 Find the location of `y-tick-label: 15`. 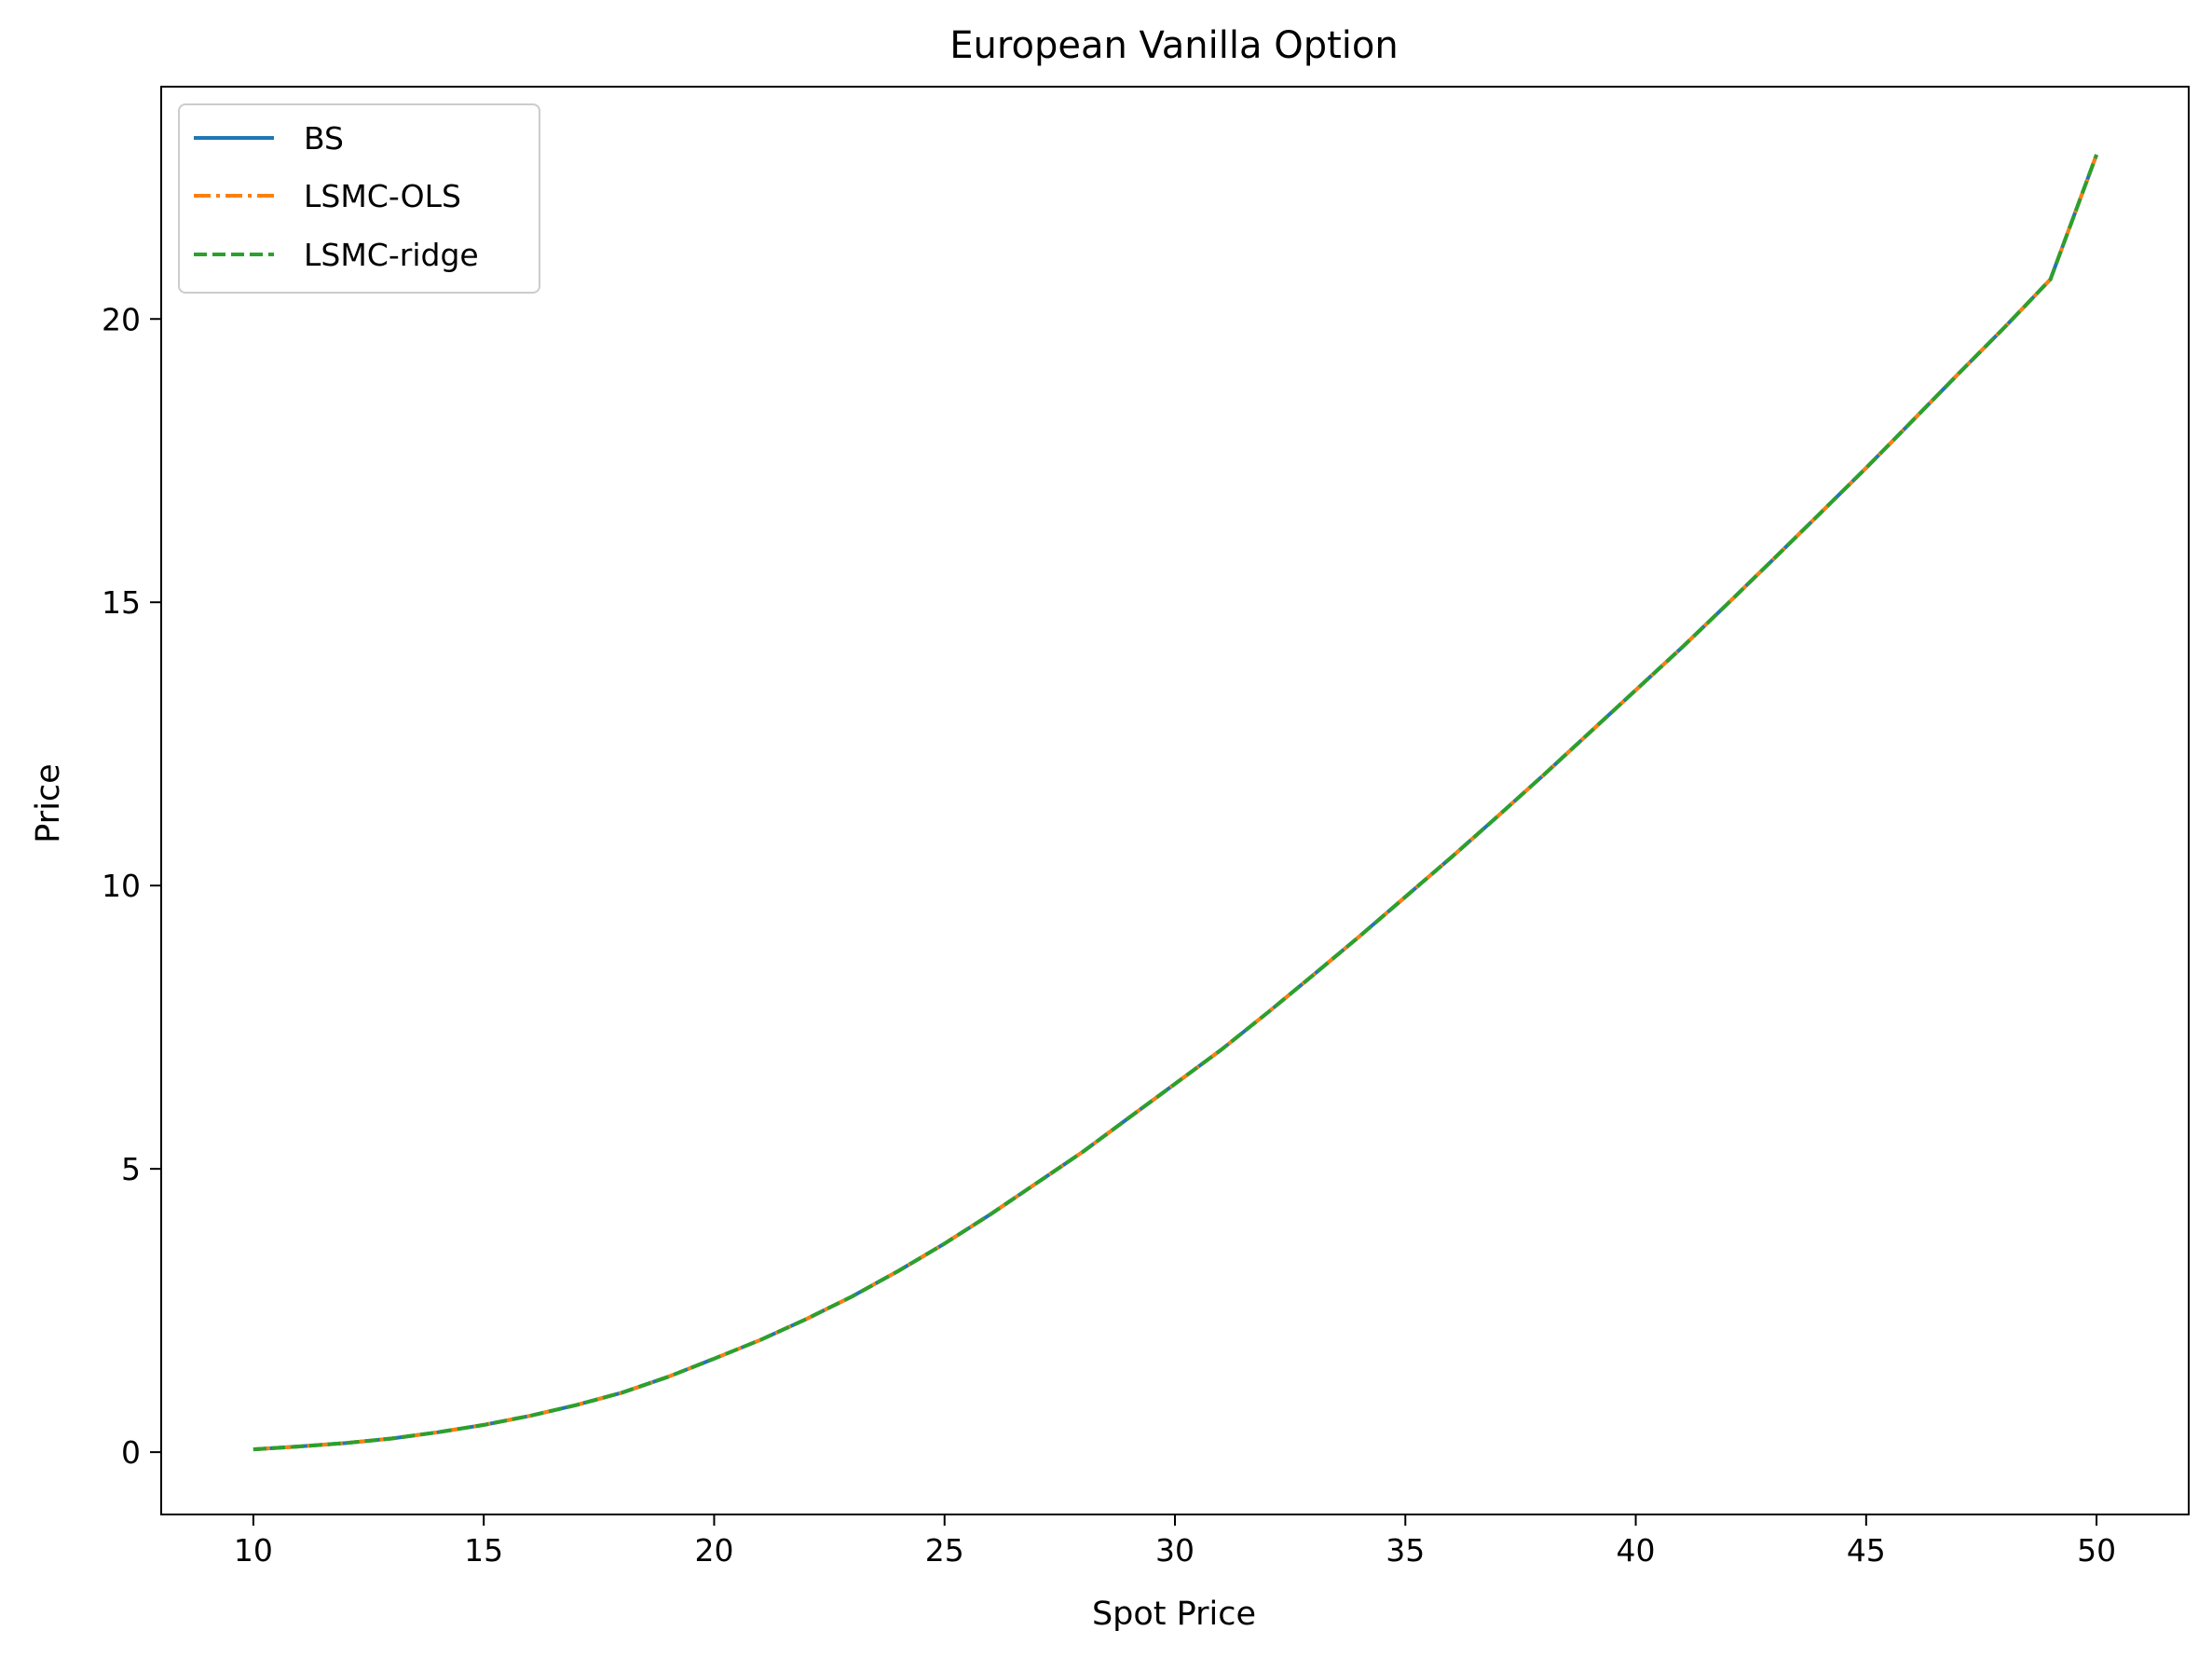

y-tick-label: 15 is located at coordinates (122, 602).